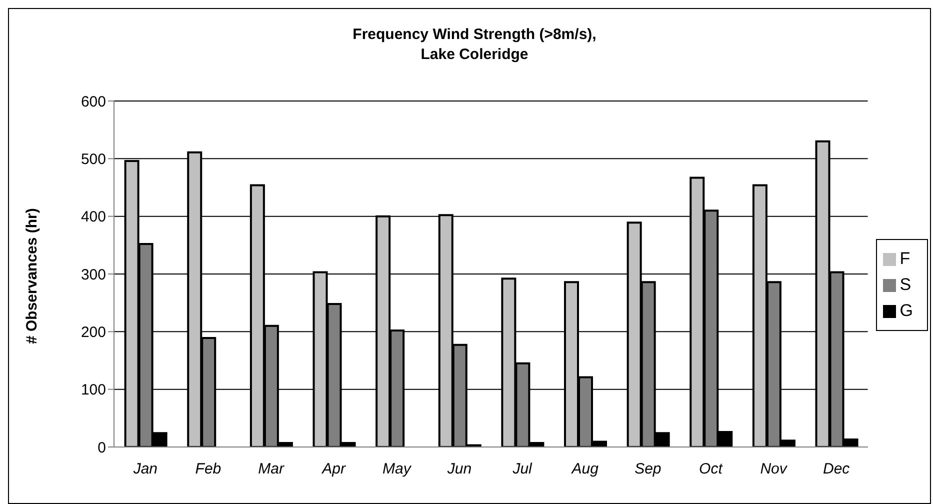 The height and width of the screenshot is (504, 933). I want to click on y-tick-label: 300, so click(93, 275).